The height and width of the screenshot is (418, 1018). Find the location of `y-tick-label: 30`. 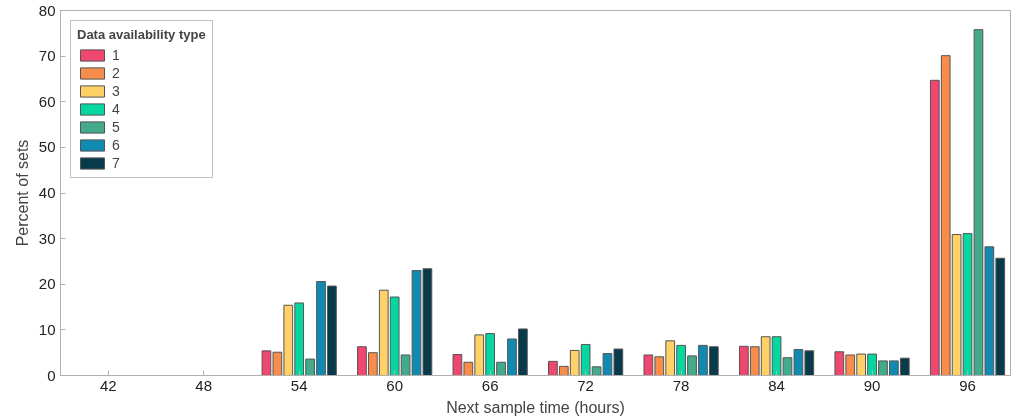

y-tick-label: 30 is located at coordinates (47, 238).